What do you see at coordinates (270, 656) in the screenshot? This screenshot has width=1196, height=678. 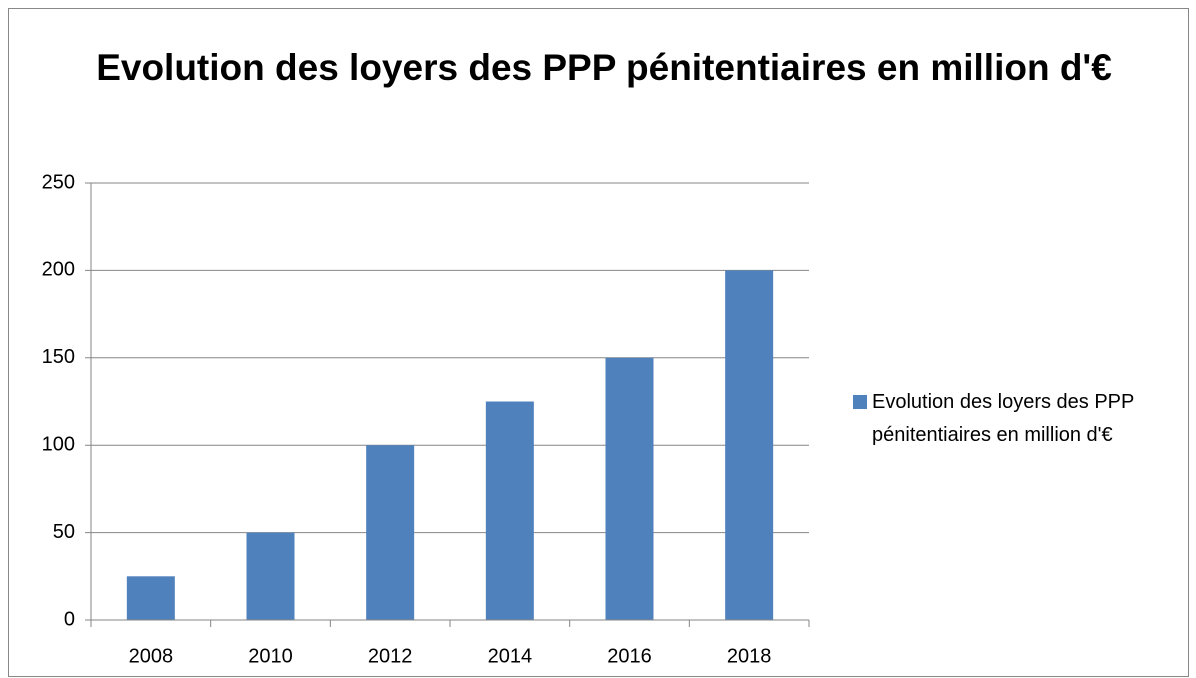 I see `x-tick-label: 2010` at bounding box center [270, 656].